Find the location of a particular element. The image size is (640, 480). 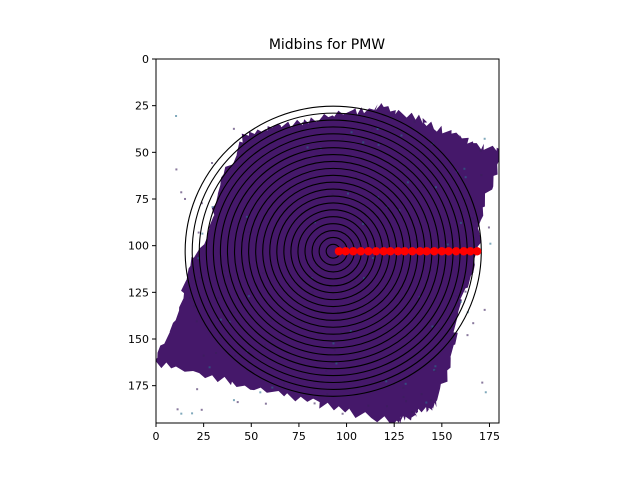

chart-title: Midbins for PMW is located at coordinates (327, 45).